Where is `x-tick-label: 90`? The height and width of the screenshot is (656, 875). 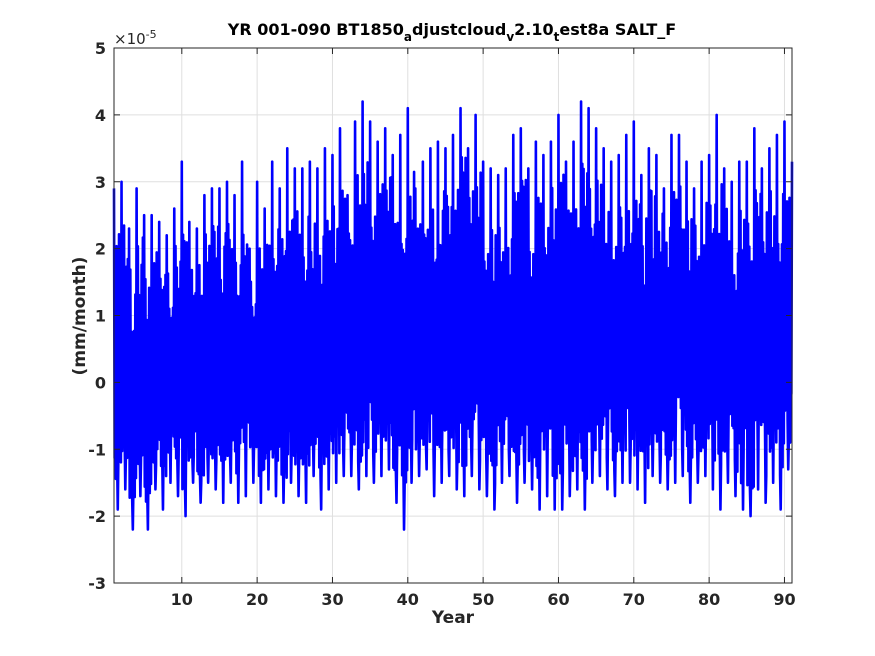 x-tick-label: 90 is located at coordinates (784, 599).